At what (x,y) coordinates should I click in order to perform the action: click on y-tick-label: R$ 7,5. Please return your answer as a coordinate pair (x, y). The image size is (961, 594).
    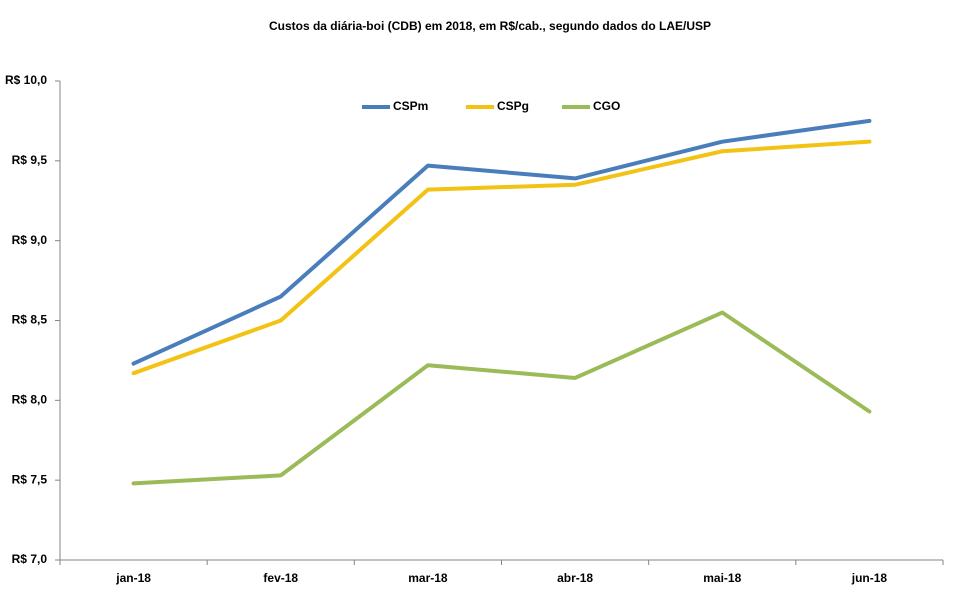
    Looking at the image, I should click on (30, 479).